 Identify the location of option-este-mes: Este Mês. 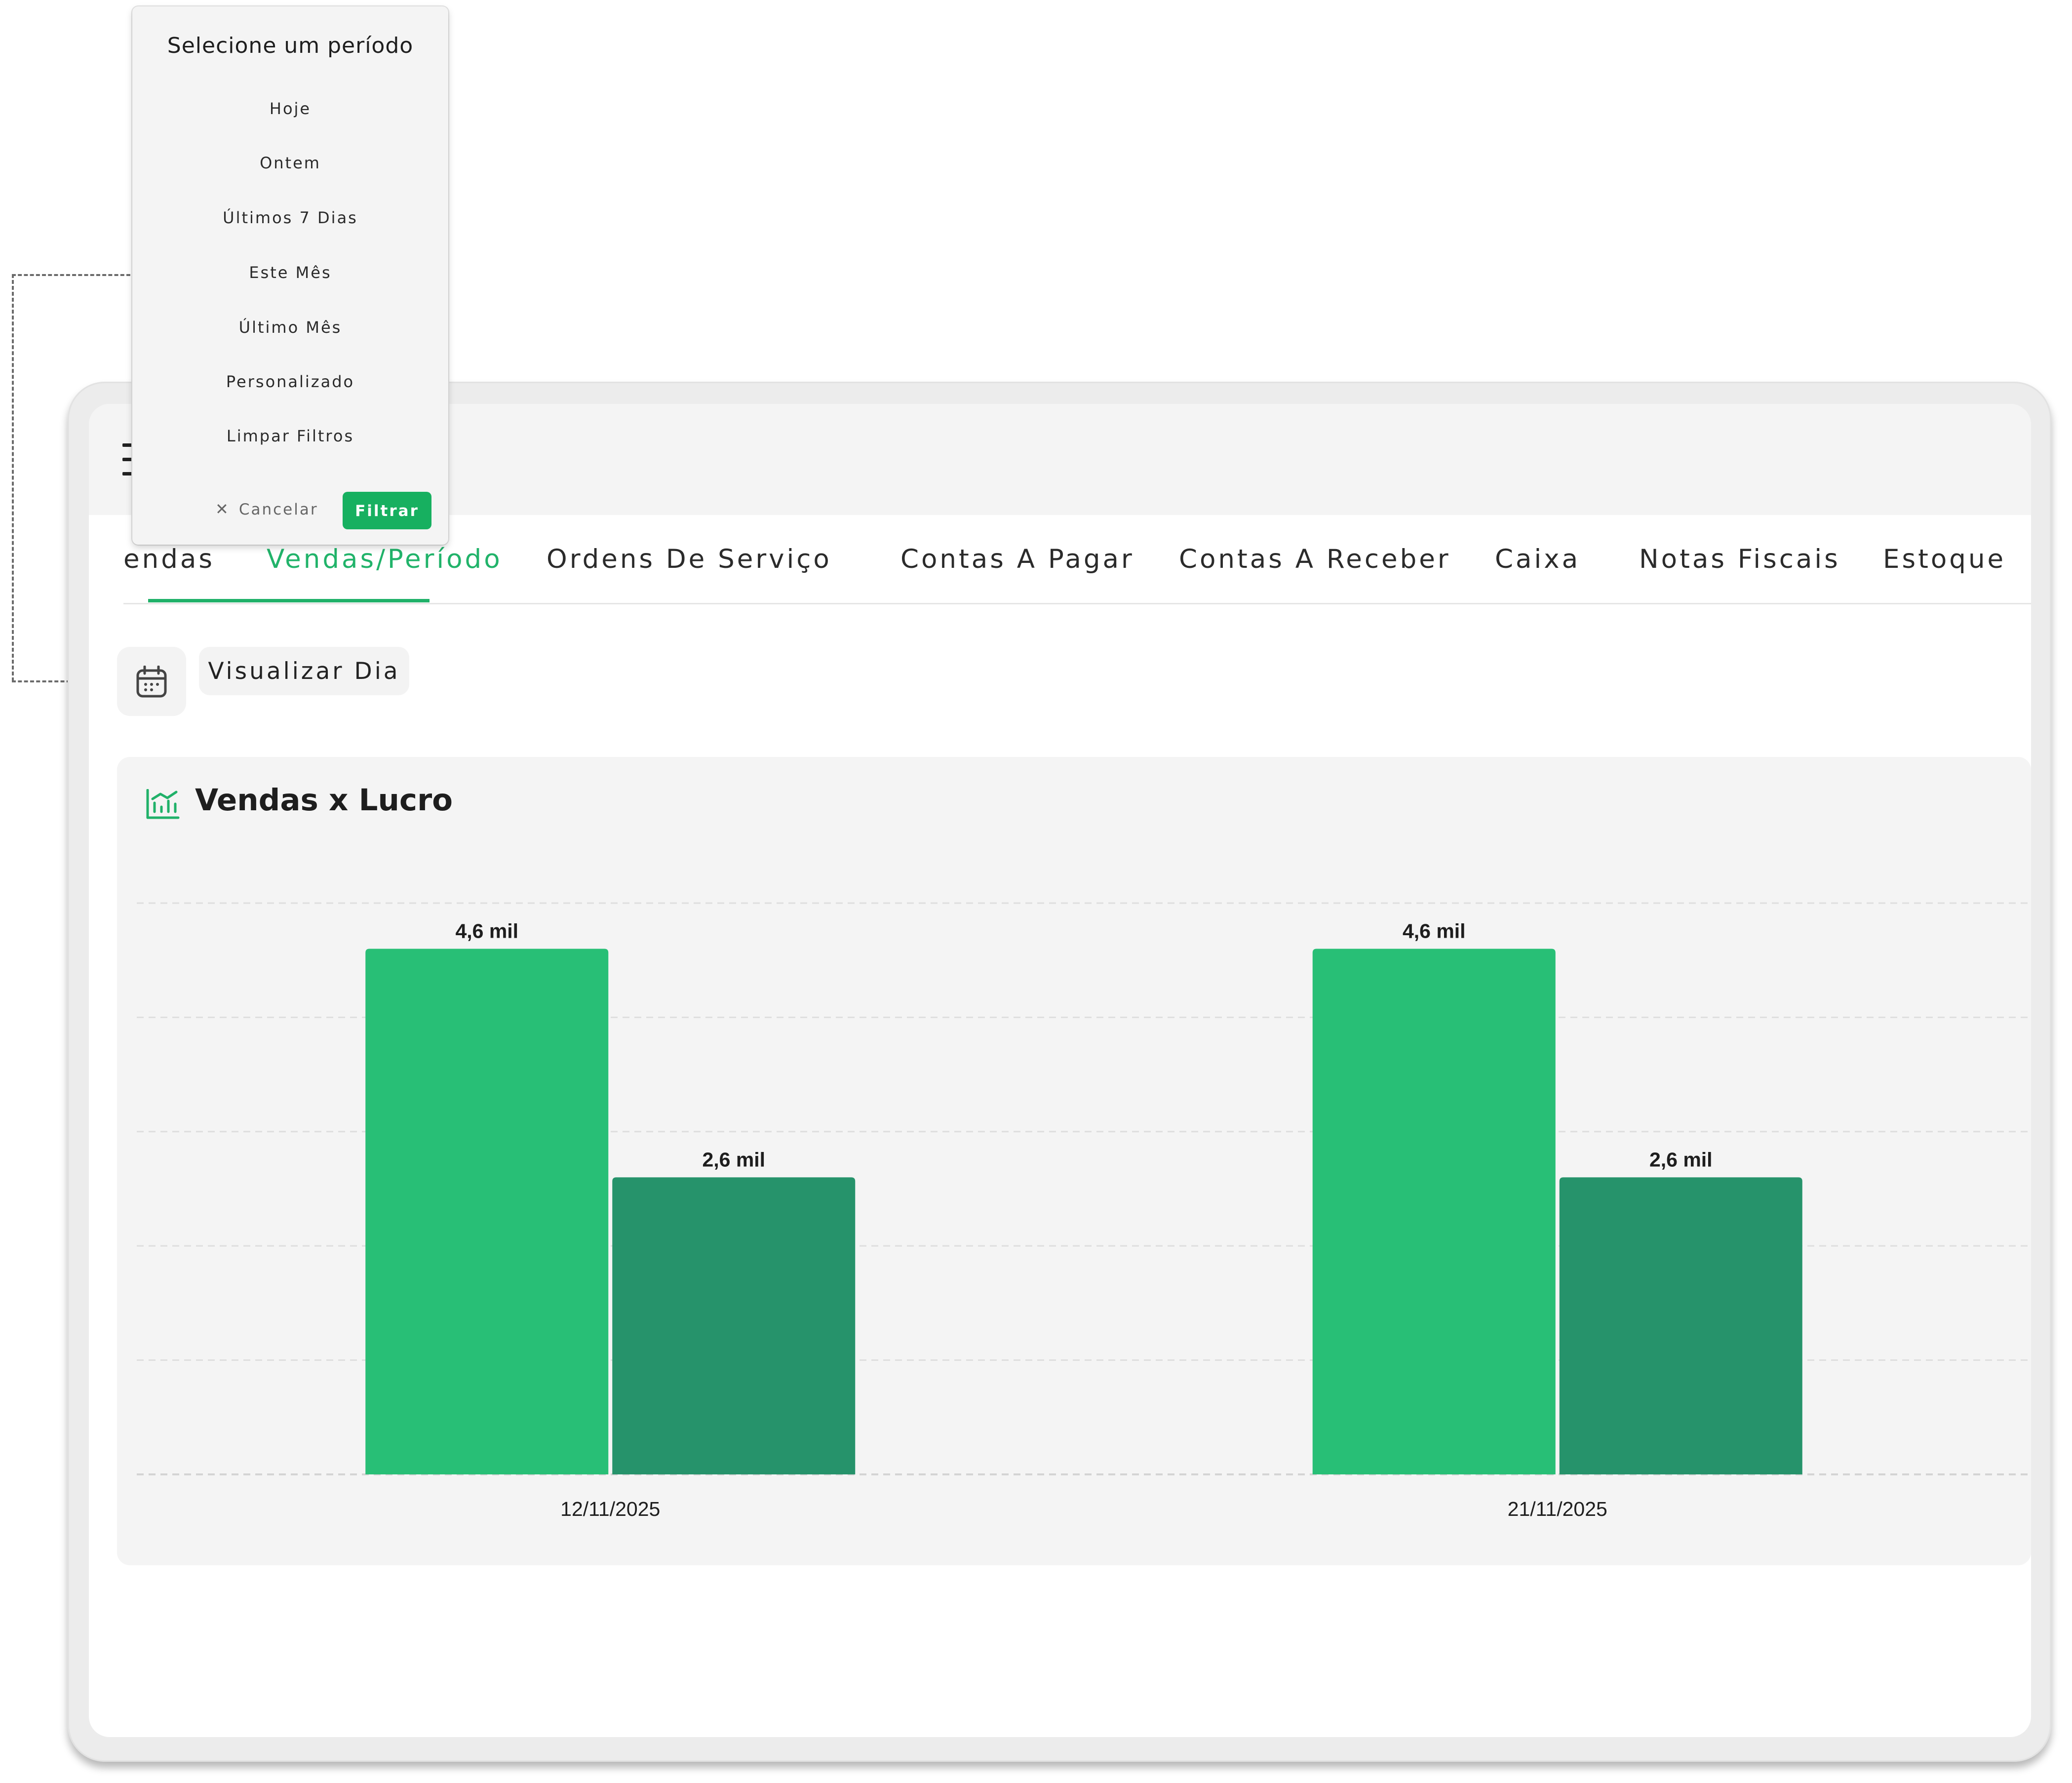
(290, 272).